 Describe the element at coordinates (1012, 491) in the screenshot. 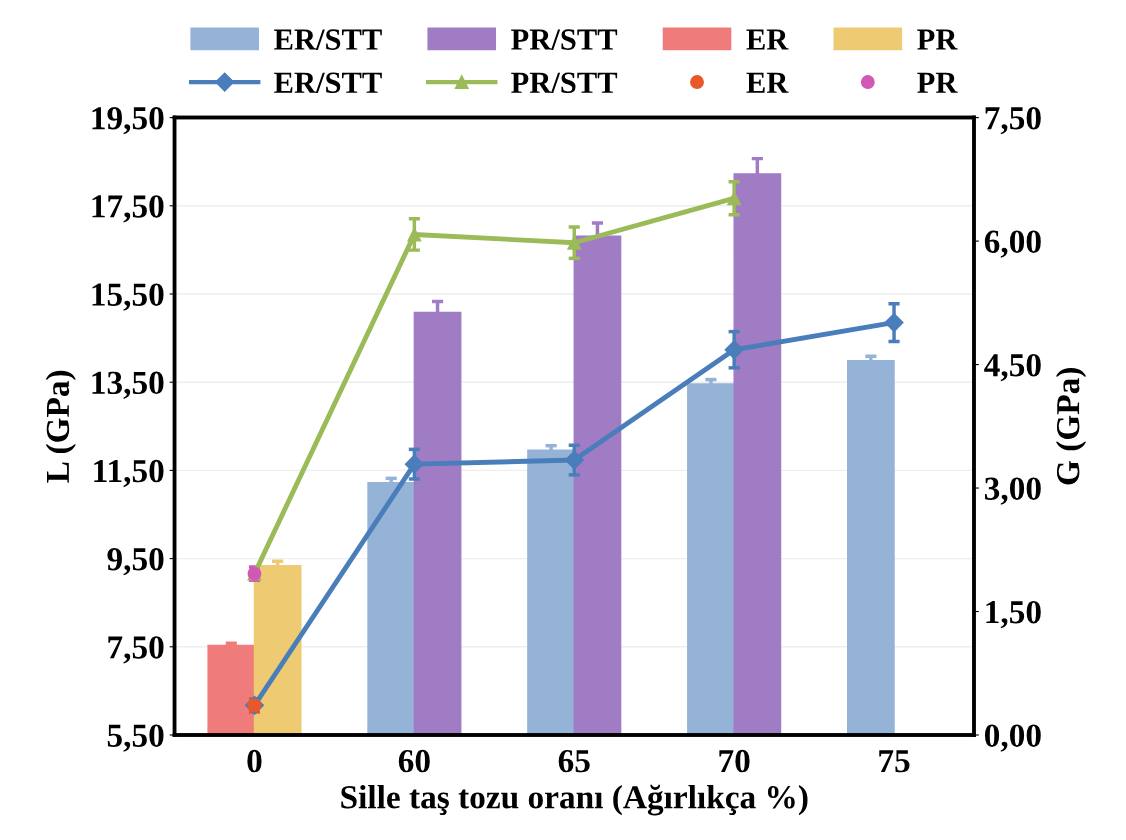

I see `y2-tick-label: 3,00` at that location.